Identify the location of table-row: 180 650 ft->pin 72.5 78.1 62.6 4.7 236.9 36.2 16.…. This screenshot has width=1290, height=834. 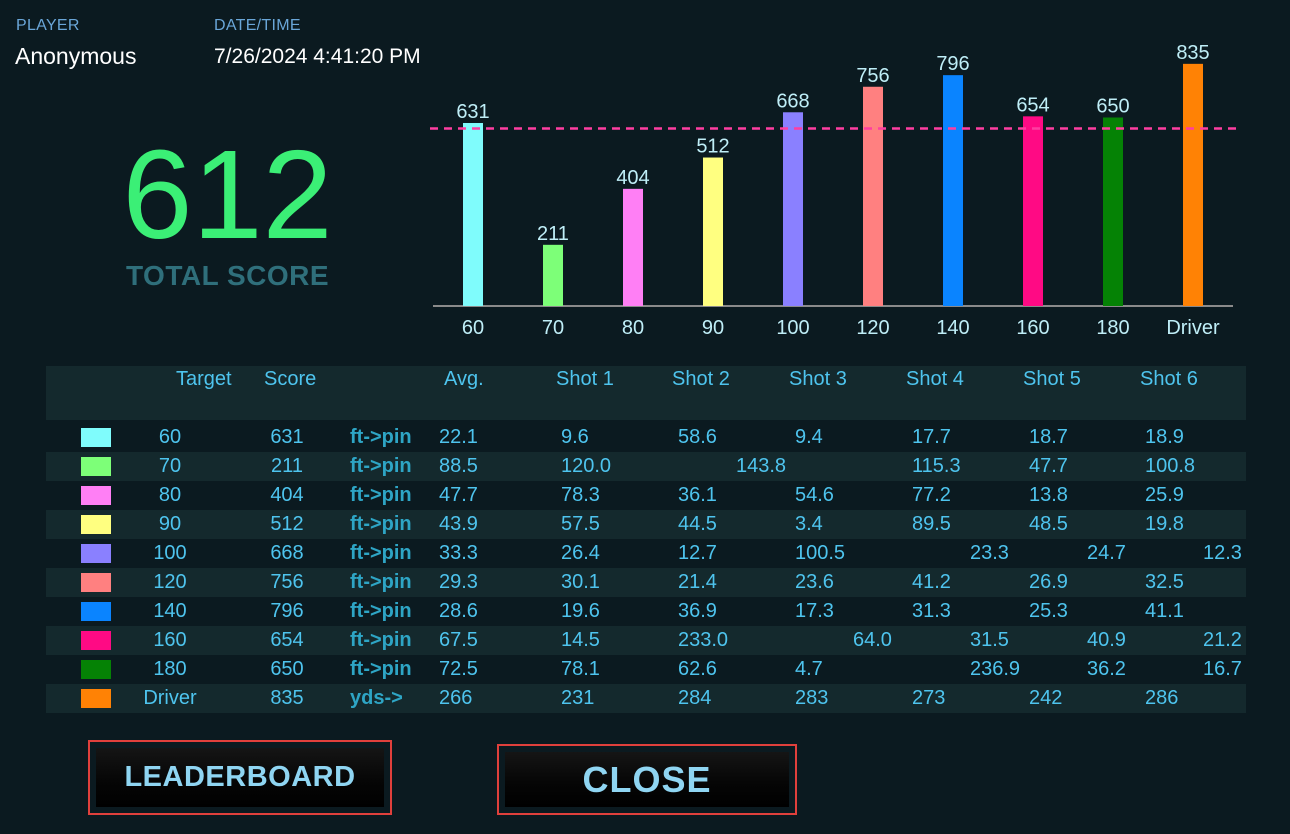
(646, 669).